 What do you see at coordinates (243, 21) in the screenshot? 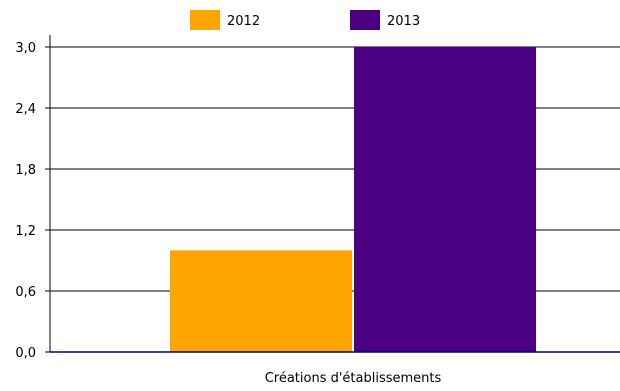
I see `legend-label-2012: 2012` at bounding box center [243, 21].